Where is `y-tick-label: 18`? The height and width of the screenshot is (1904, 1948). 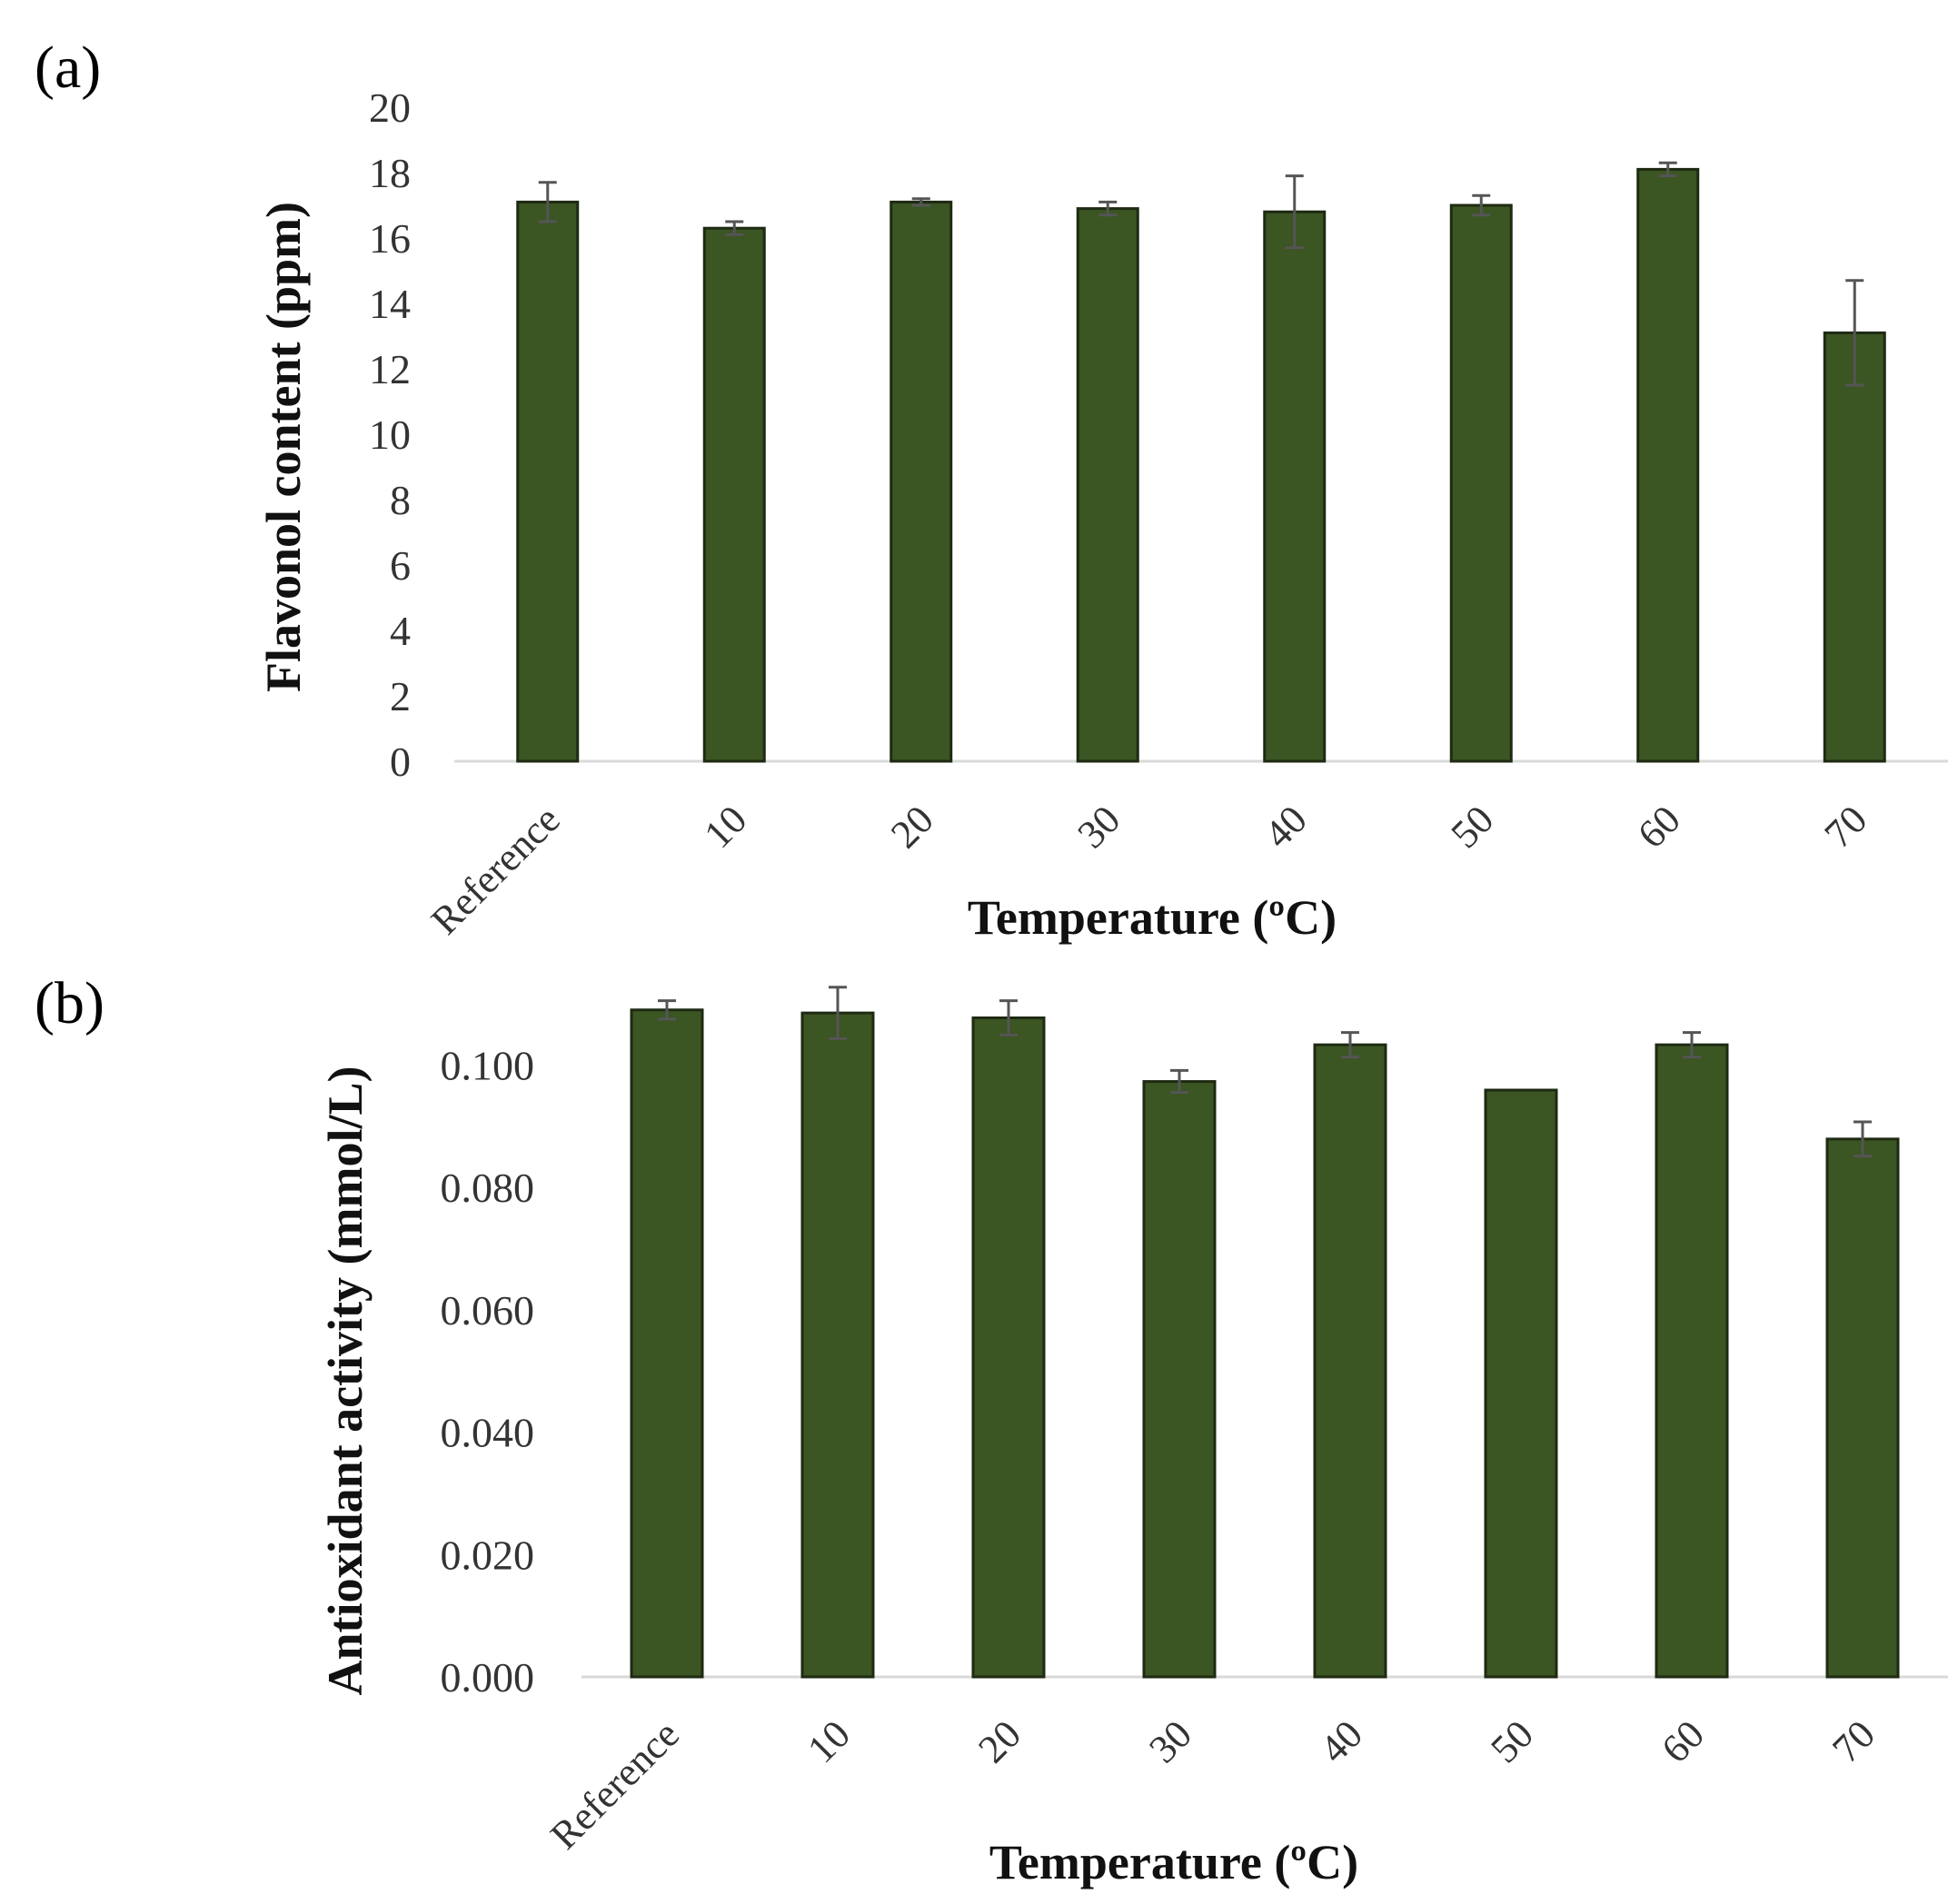
y-tick-label: 18 is located at coordinates (390, 173).